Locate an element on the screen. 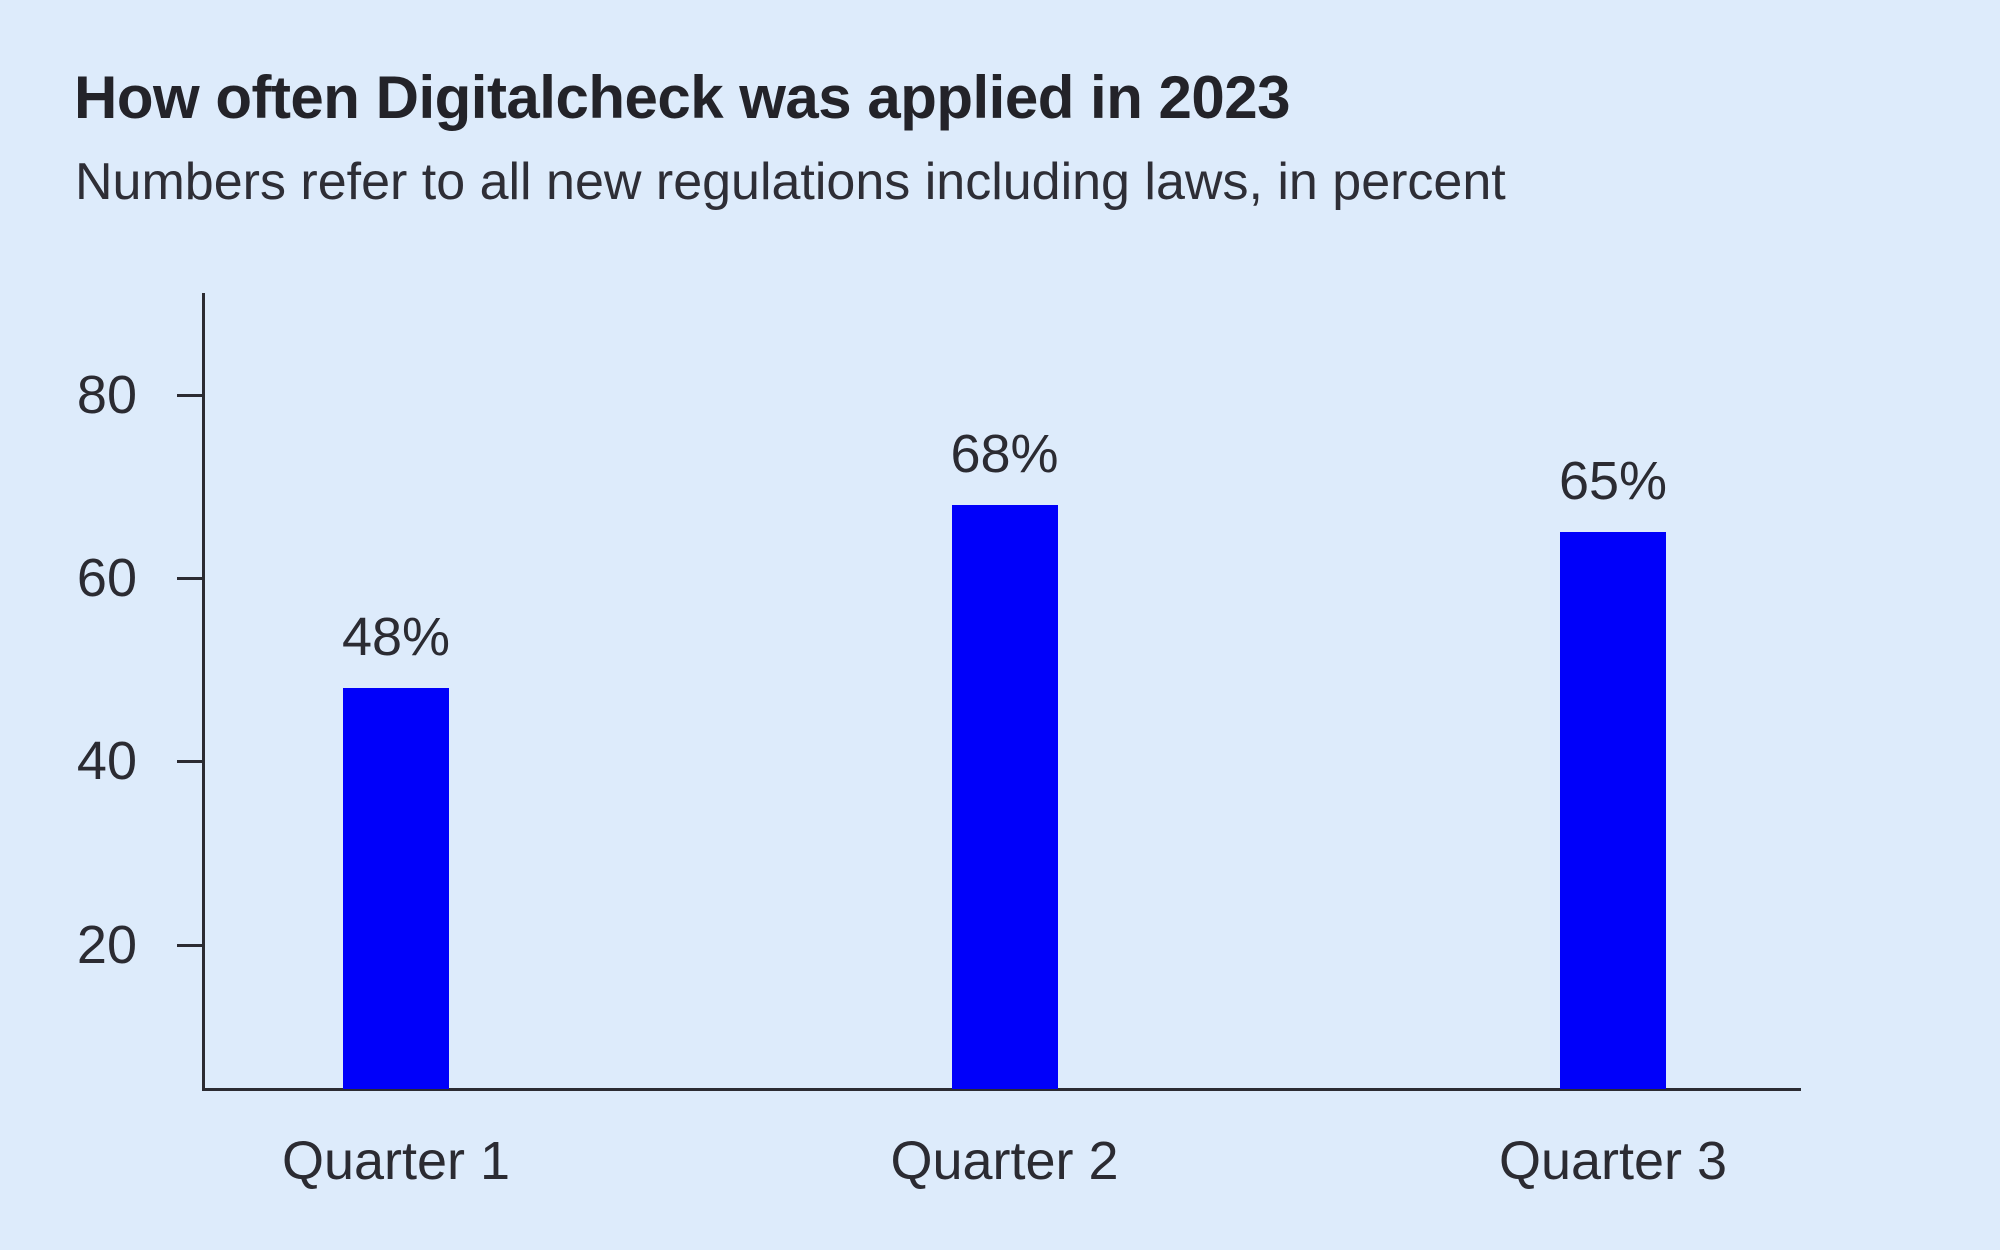 This screenshot has height=1250, width=2000. y-axis-tick-label: 60 is located at coordinates (106, 578).